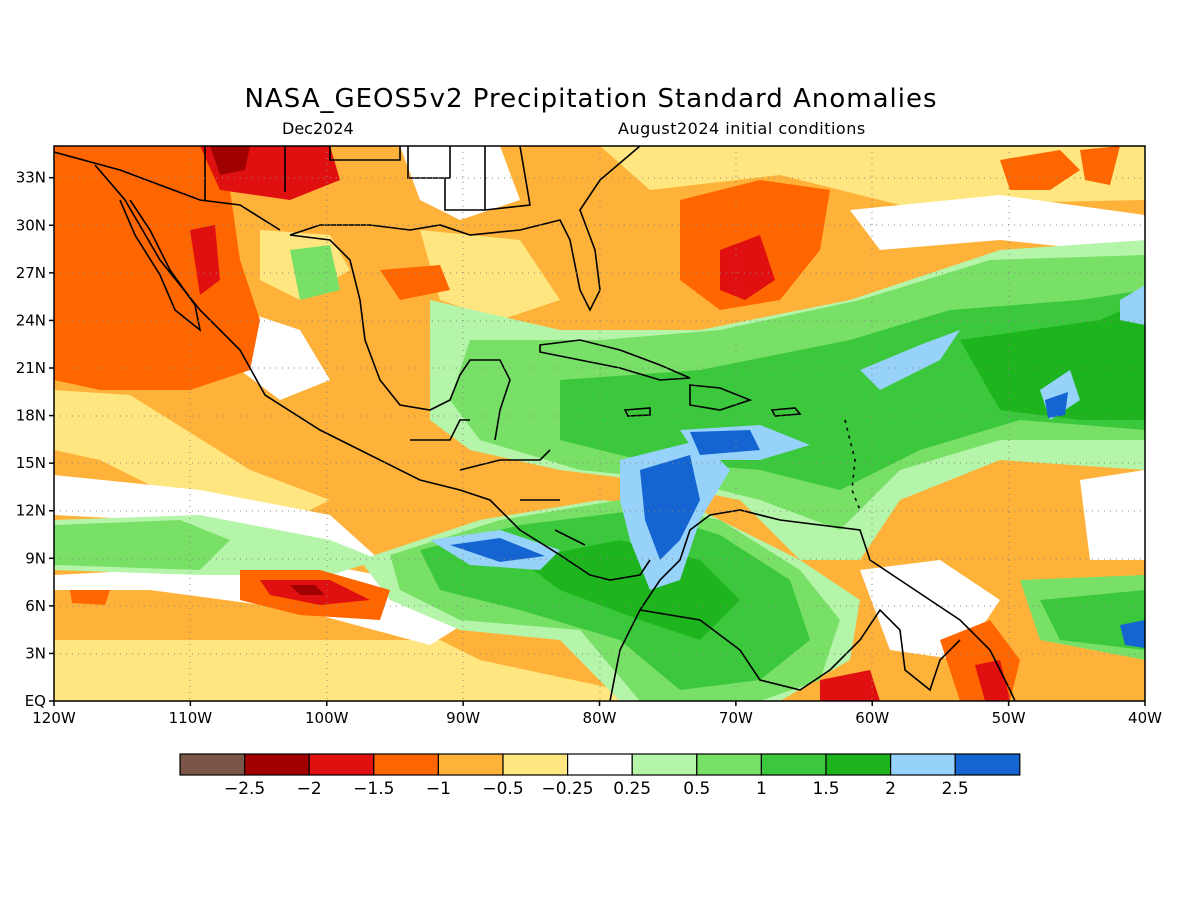  What do you see at coordinates (438, 789) in the screenshot?
I see `colorbar-label: −1` at bounding box center [438, 789].